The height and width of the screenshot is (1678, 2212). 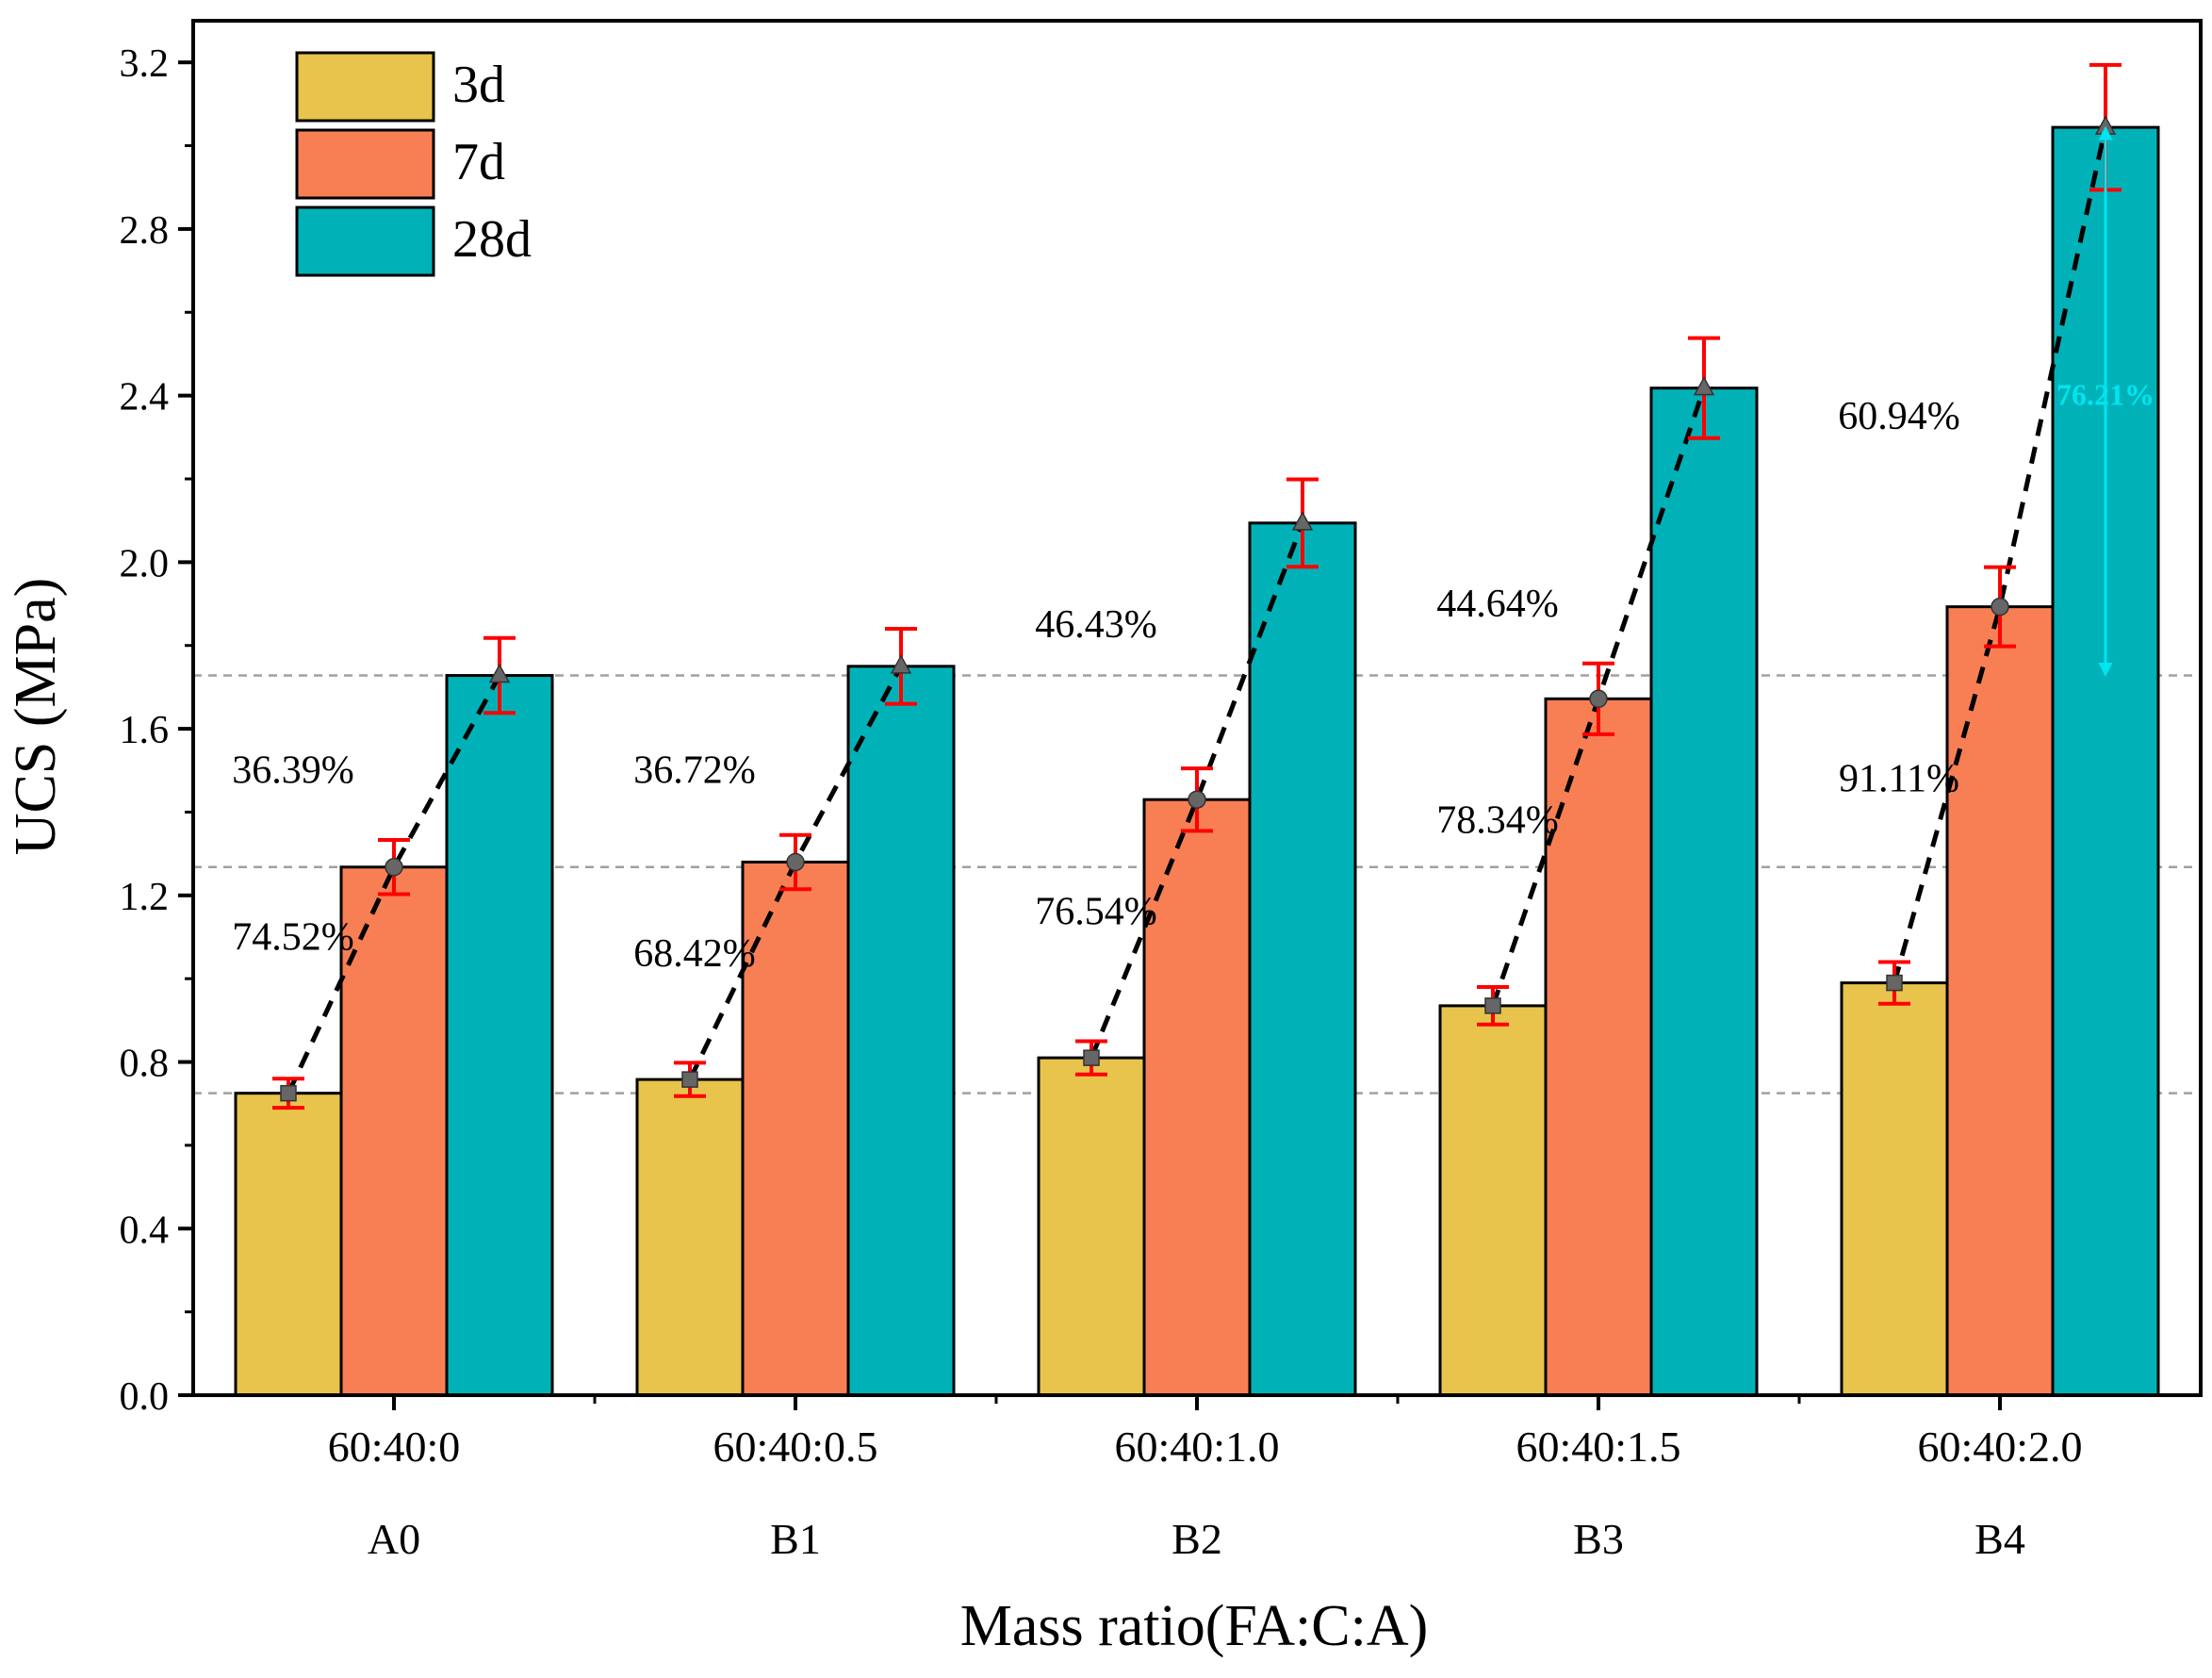 What do you see at coordinates (288, 1093) in the screenshot?
I see `marker-3d-A0` at bounding box center [288, 1093].